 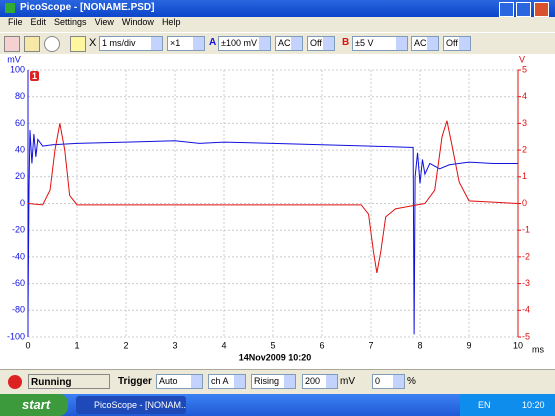 I want to click on close-button, so click(x=541, y=9).